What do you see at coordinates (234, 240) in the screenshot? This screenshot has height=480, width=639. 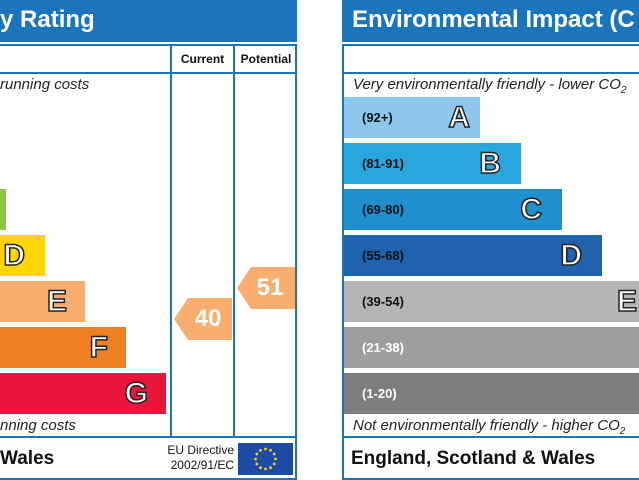 I see `potential-column-divider` at bounding box center [234, 240].